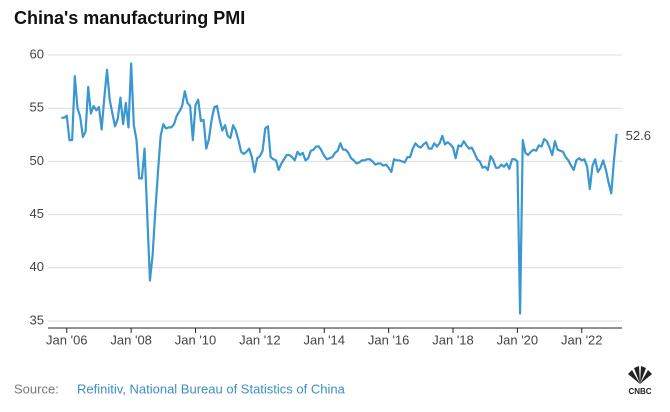 The width and height of the screenshot is (670, 412). Describe the element at coordinates (37, 160) in the screenshot. I see `y-tick-label: 50` at that location.